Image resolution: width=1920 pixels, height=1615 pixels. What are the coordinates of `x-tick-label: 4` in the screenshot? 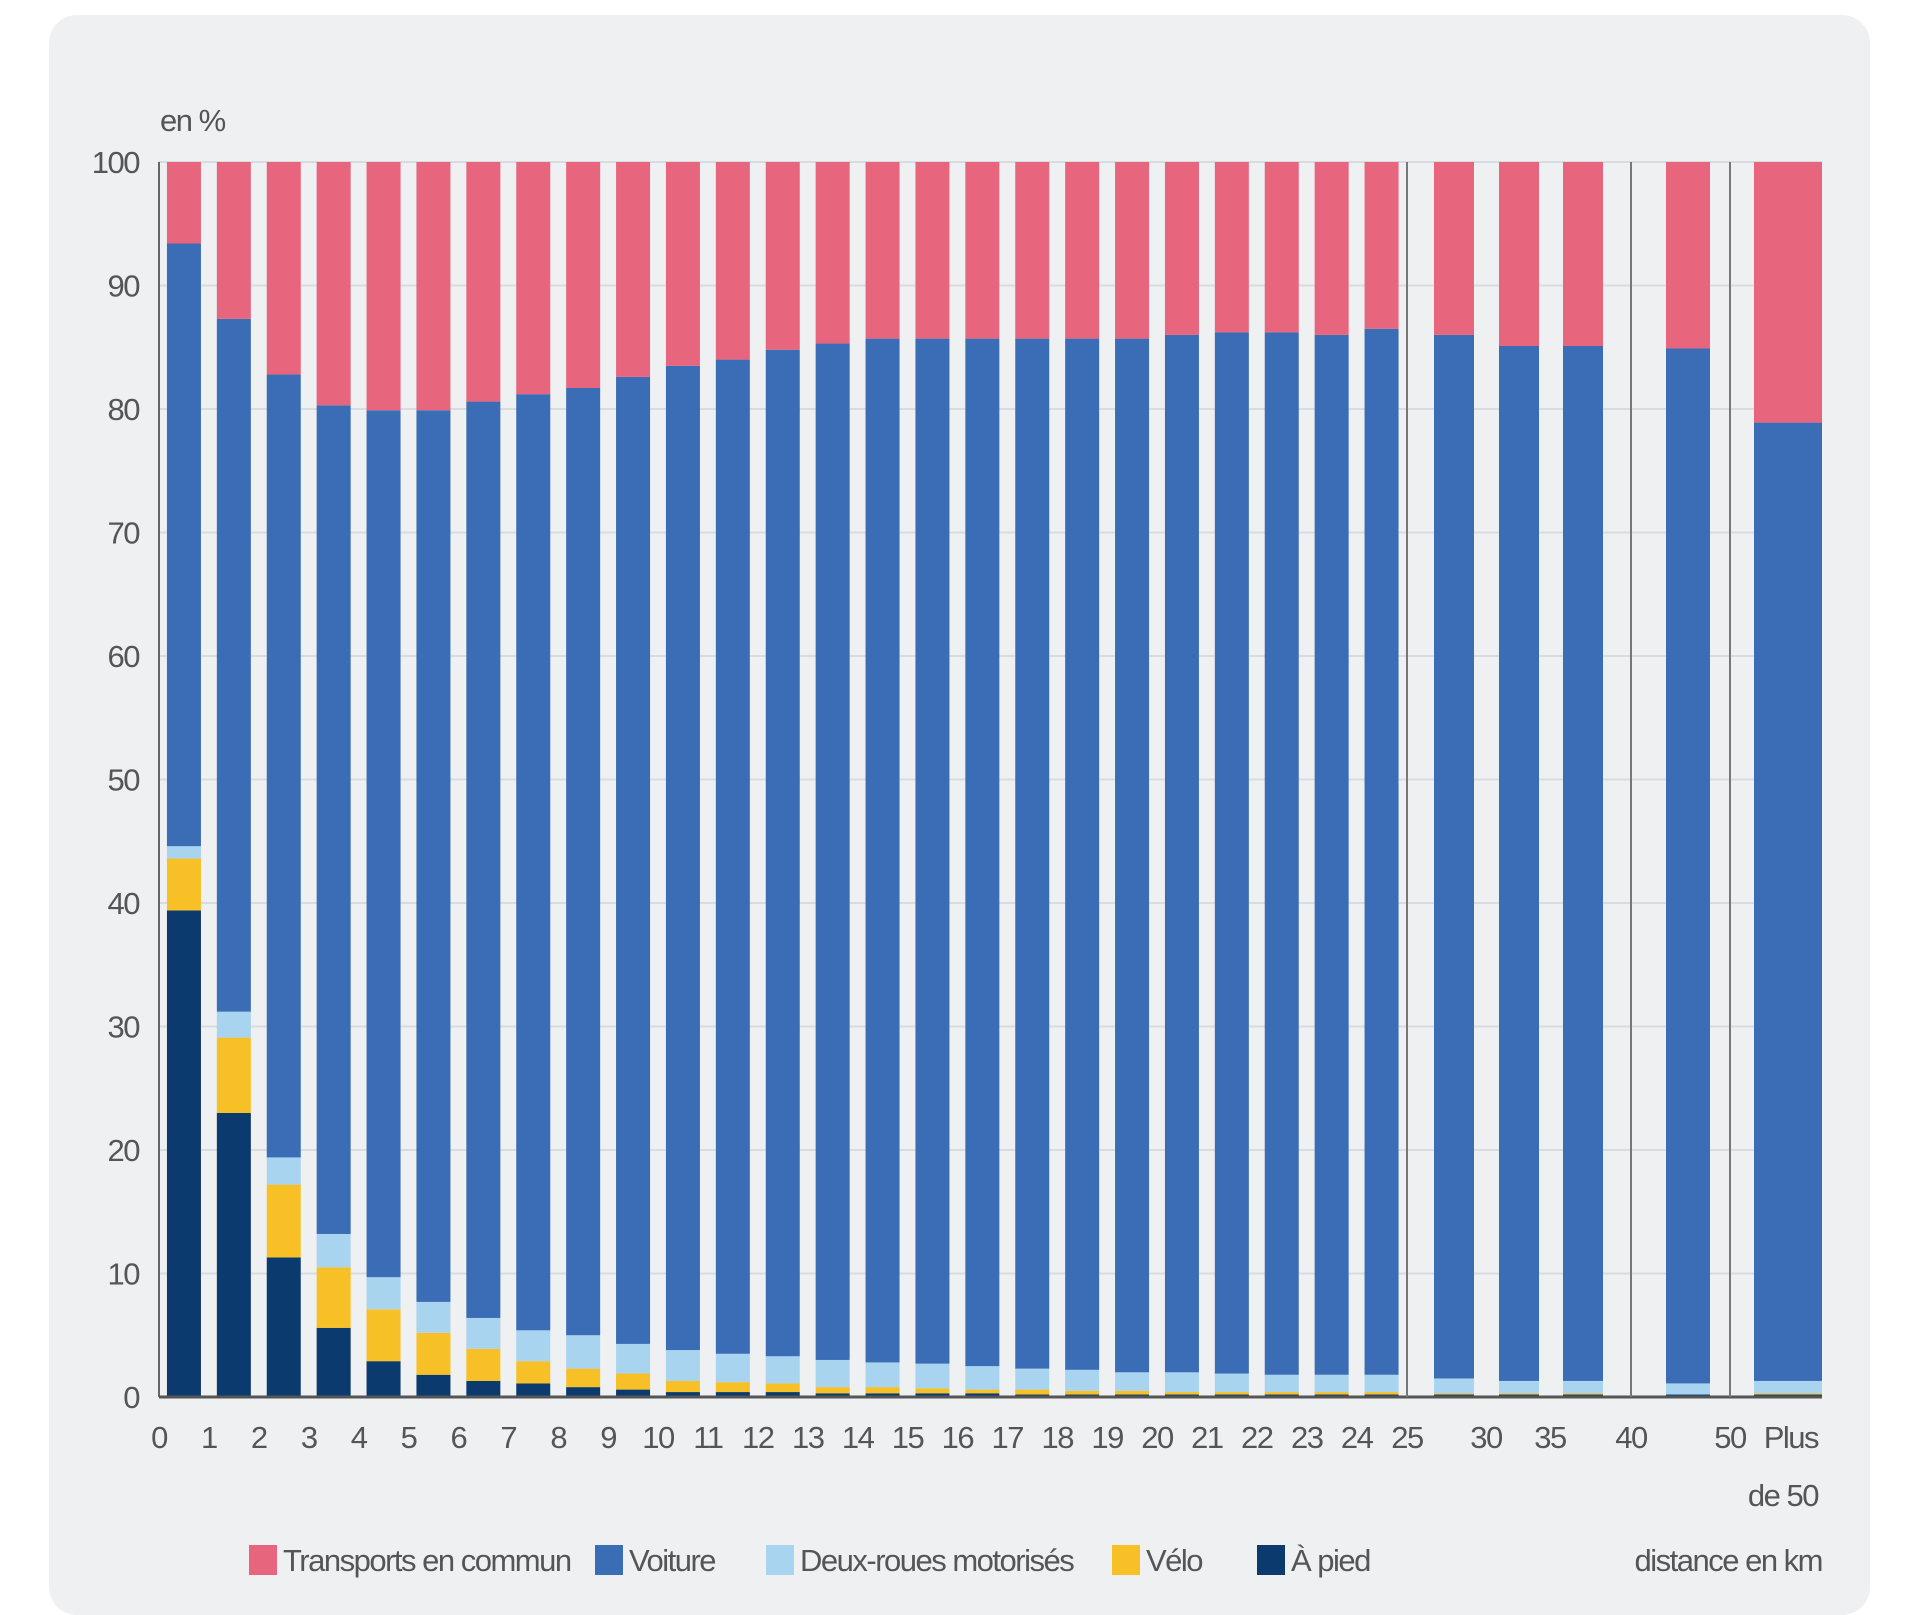 It's located at (359, 1437).